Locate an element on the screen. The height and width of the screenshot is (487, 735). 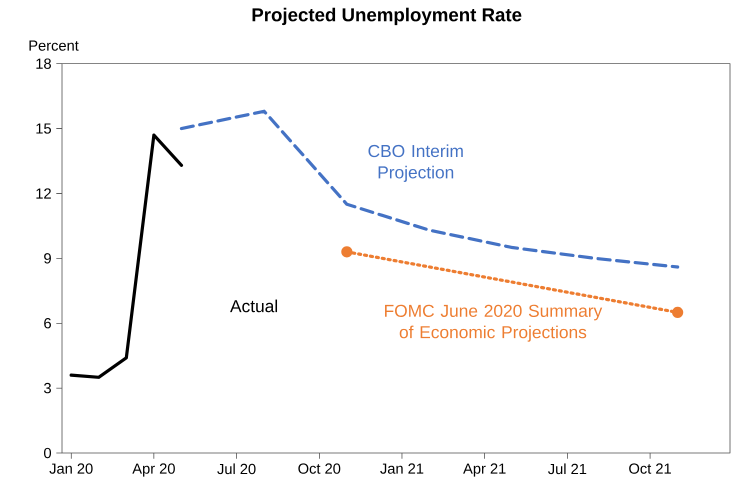
y-tick-label: 18 is located at coordinates (43, 63).